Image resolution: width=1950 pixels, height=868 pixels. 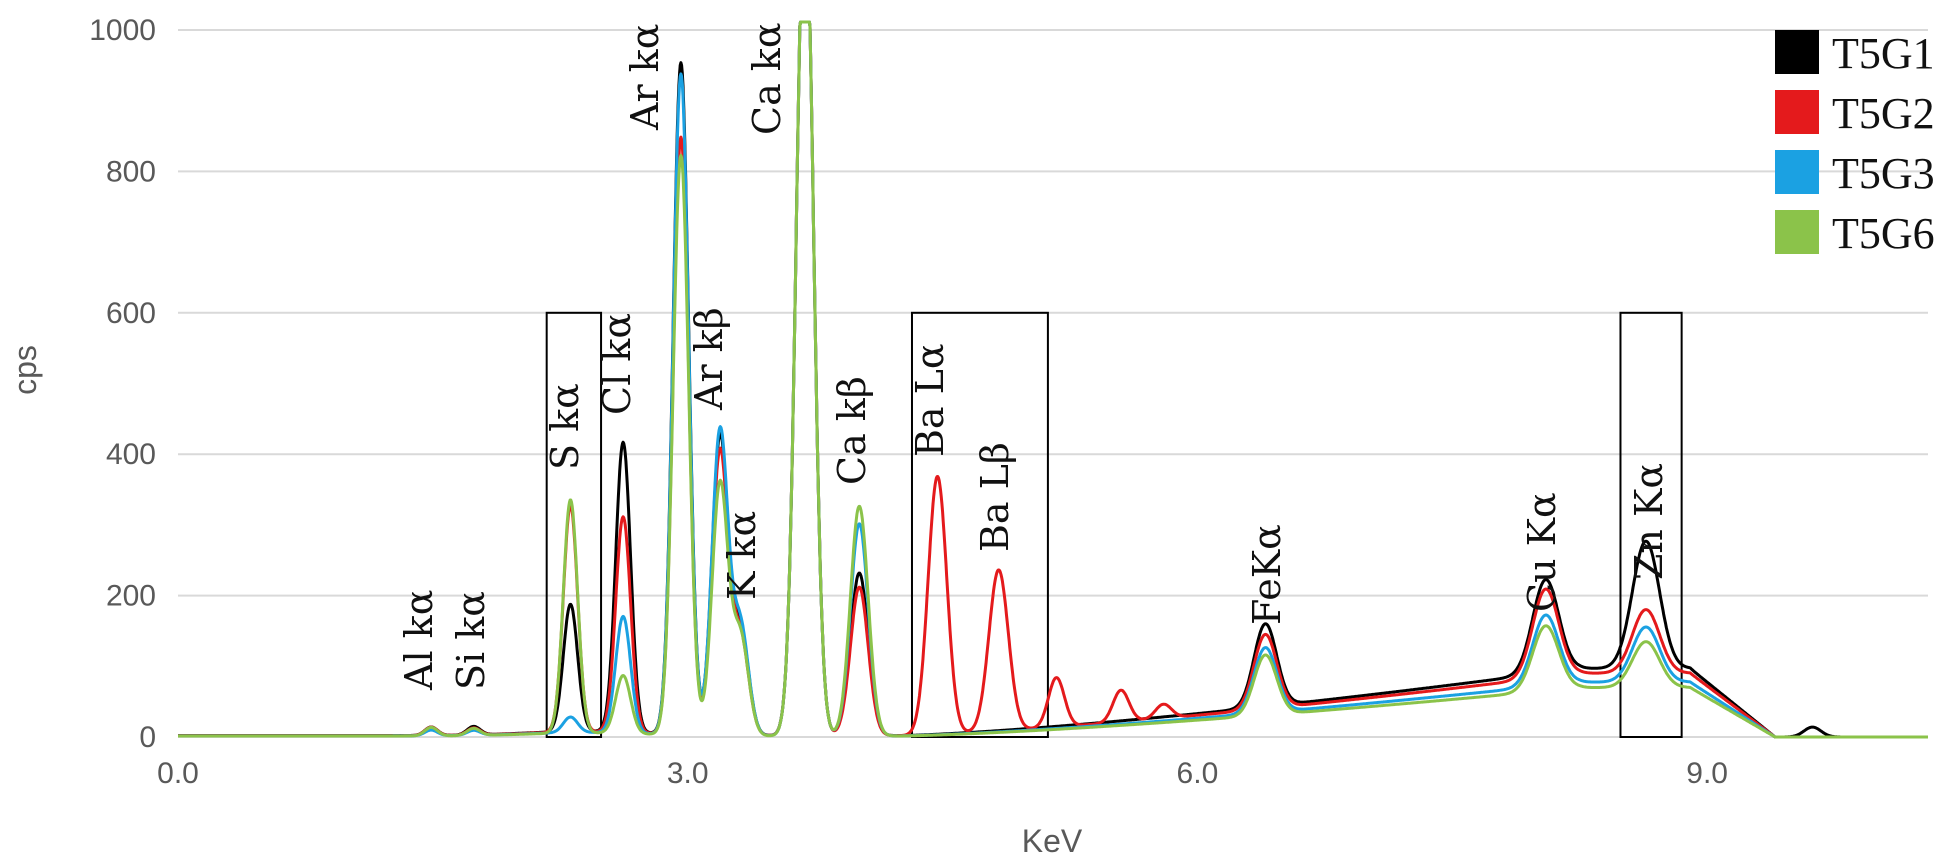 I want to click on peak-label: Ar kβ, so click(x=709, y=359).